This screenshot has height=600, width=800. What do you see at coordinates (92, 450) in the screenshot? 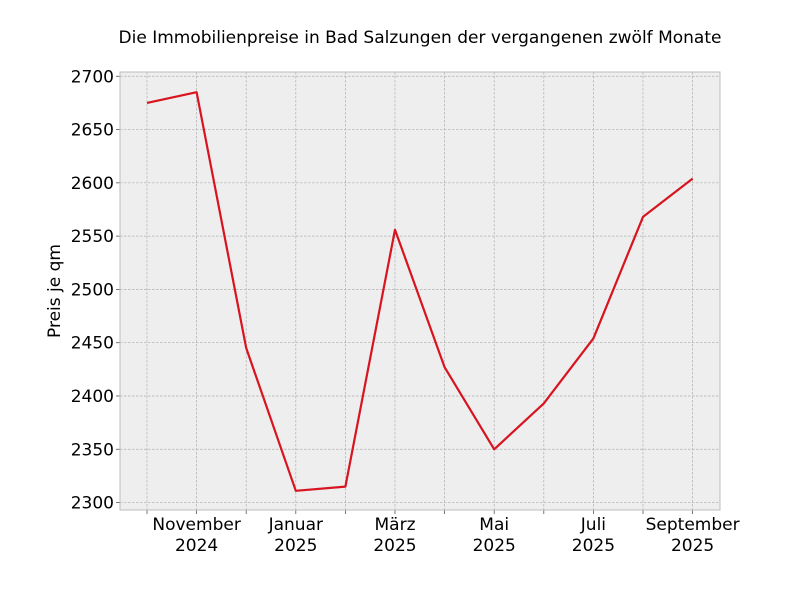
I see `y-tick-label: 2350` at bounding box center [92, 450].